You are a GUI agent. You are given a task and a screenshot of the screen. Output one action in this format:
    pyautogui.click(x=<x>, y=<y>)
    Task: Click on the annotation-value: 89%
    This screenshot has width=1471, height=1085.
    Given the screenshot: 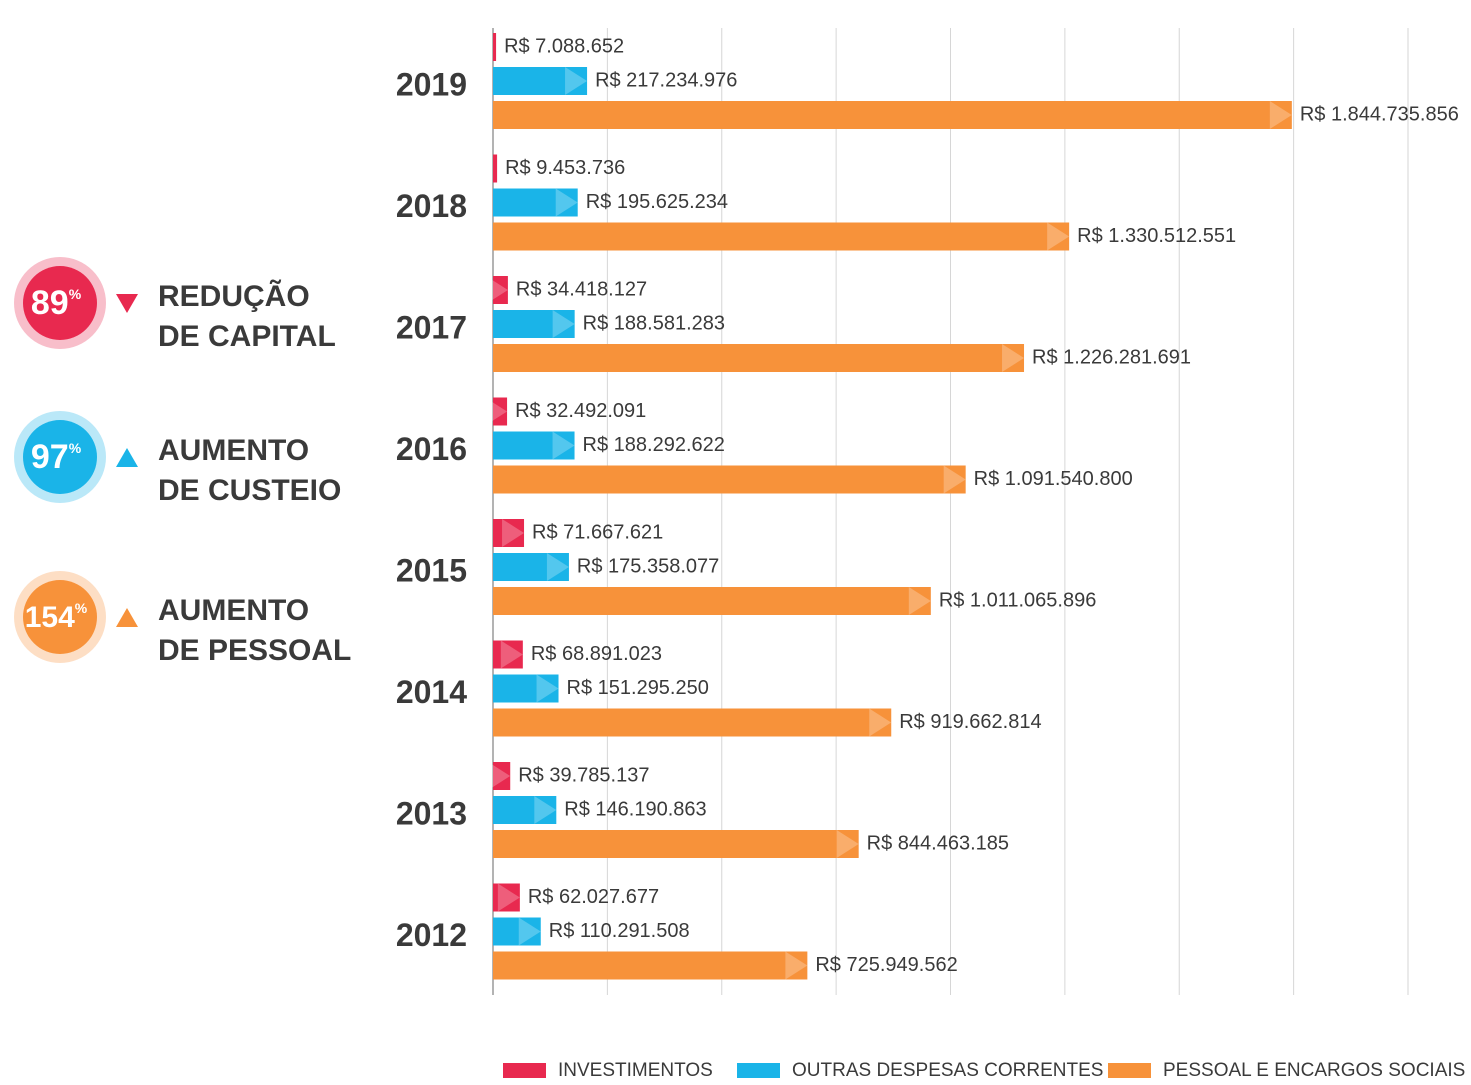 What is the action you would take?
    pyautogui.click(x=56, y=303)
    